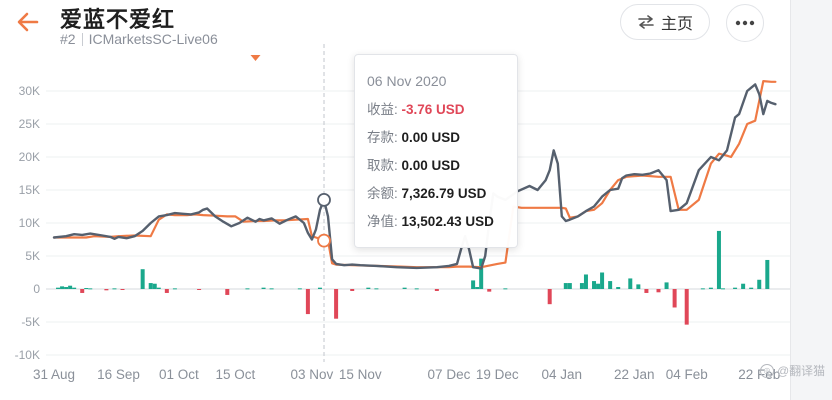 This screenshot has width=832, height=400. Describe the element at coordinates (30, 322) in the screenshot. I see `y-tick-label: -5K` at that location.